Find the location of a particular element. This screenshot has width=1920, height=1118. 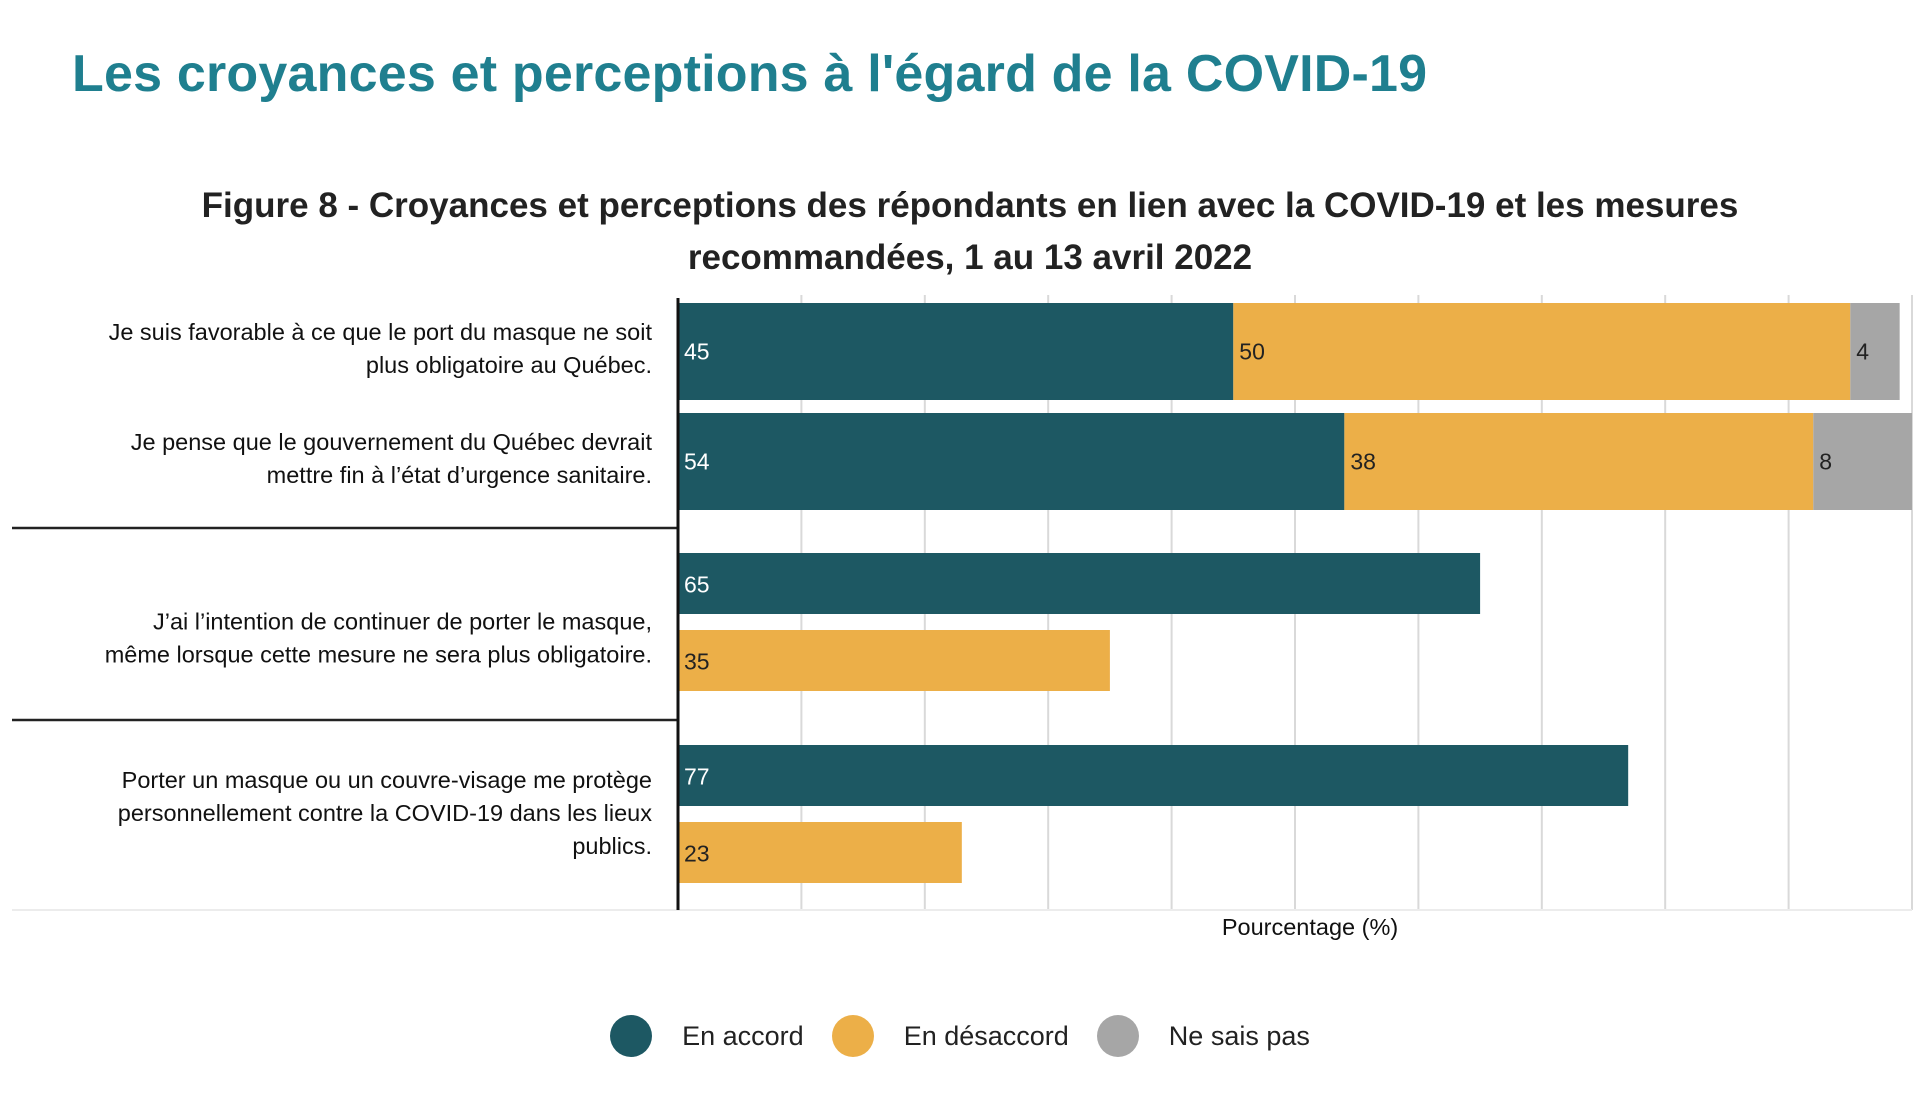

bar-stacked-row-2-en-accord is located at coordinates (1011, 461).